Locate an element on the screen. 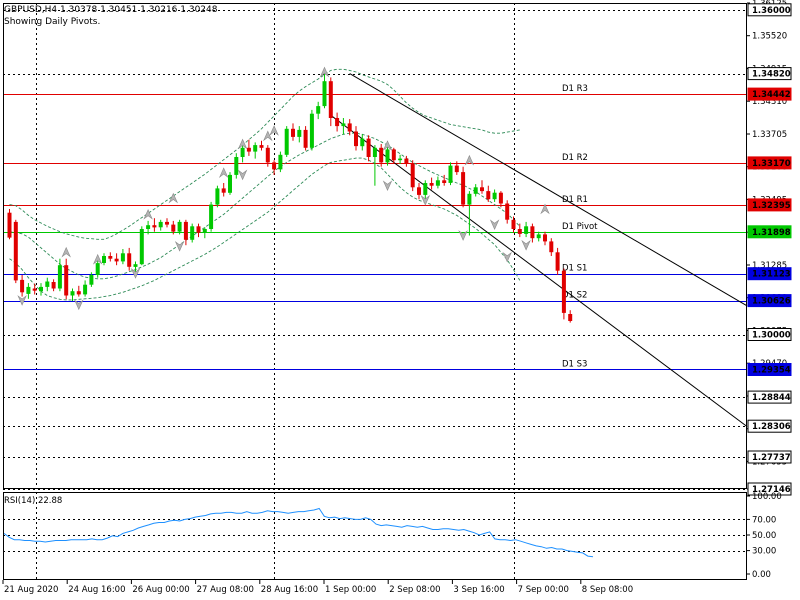 The height and width of the screenshot is (600, 800). rsi-label: RSI(14) 22.88 is located at coordinates (33, 501).